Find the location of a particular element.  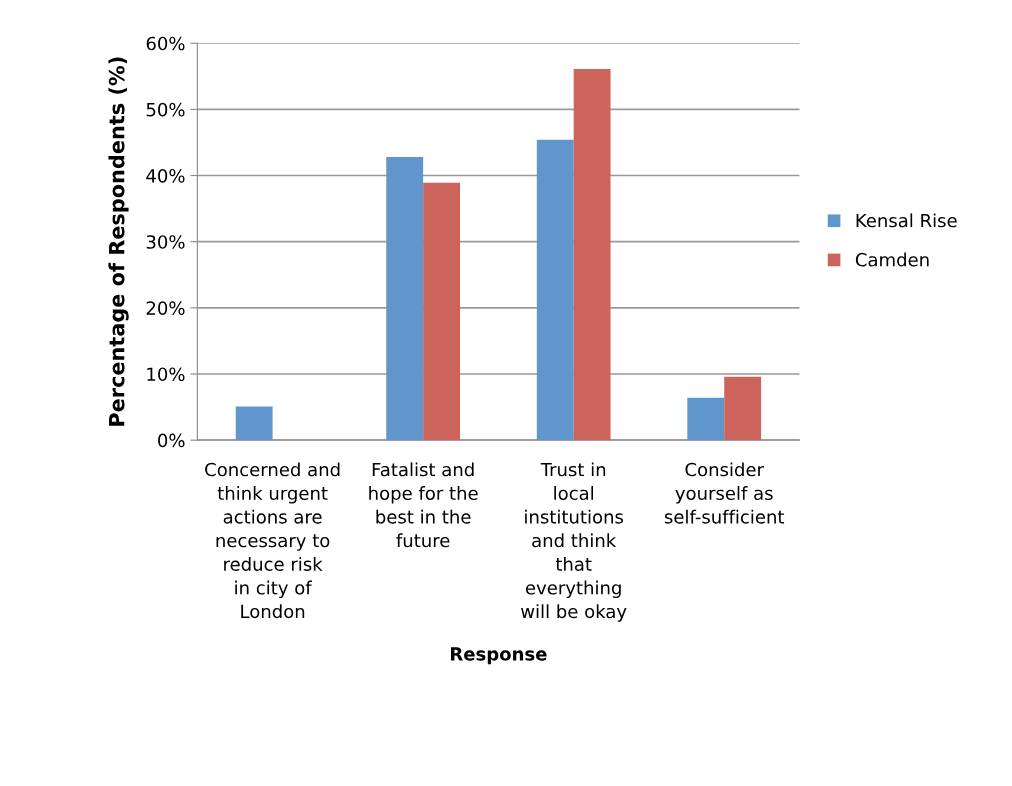

y-axis-title: Percentage of Respondents (%) is located at coordinates (118, 241).